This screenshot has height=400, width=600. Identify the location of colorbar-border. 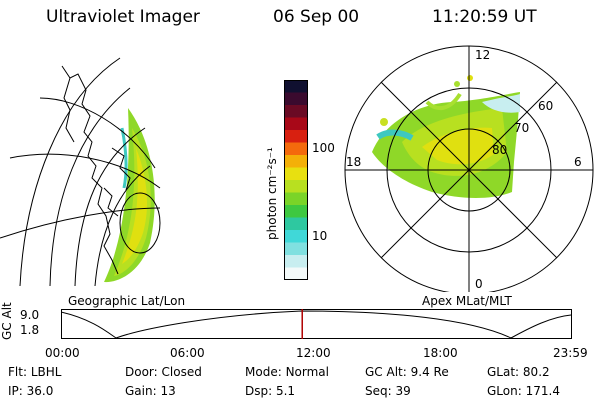
(296, 180).